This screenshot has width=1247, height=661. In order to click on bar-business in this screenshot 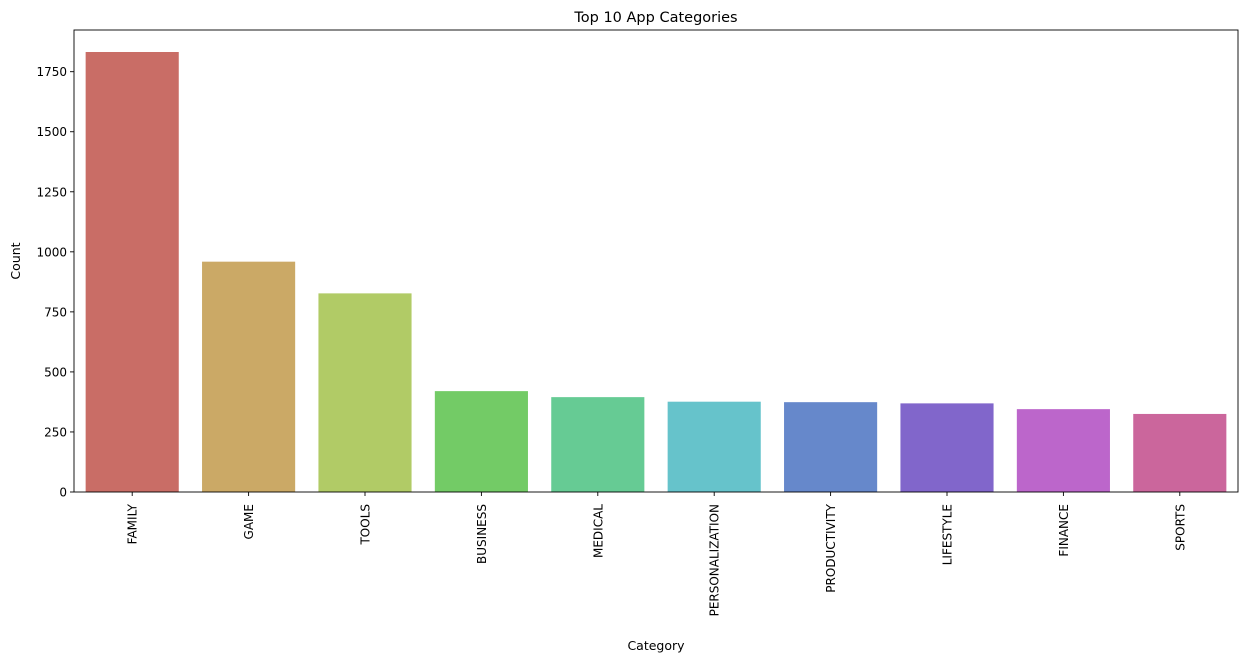, I will do `click(481, 441)`.